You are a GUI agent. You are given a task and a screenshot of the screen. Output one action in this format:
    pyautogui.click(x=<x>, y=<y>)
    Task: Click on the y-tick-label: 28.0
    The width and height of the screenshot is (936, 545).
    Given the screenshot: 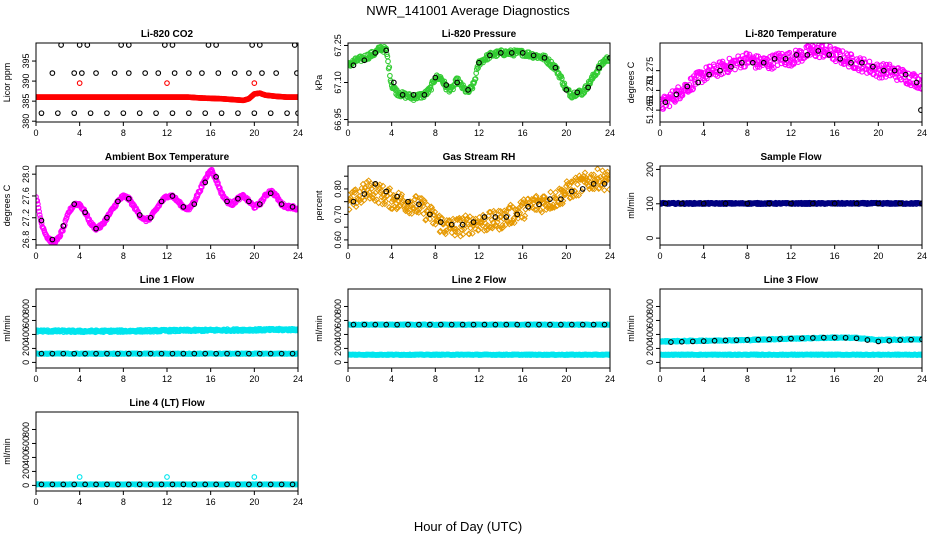 What is the action you would take?
    pyautogui.click(x=26, y=174)
    